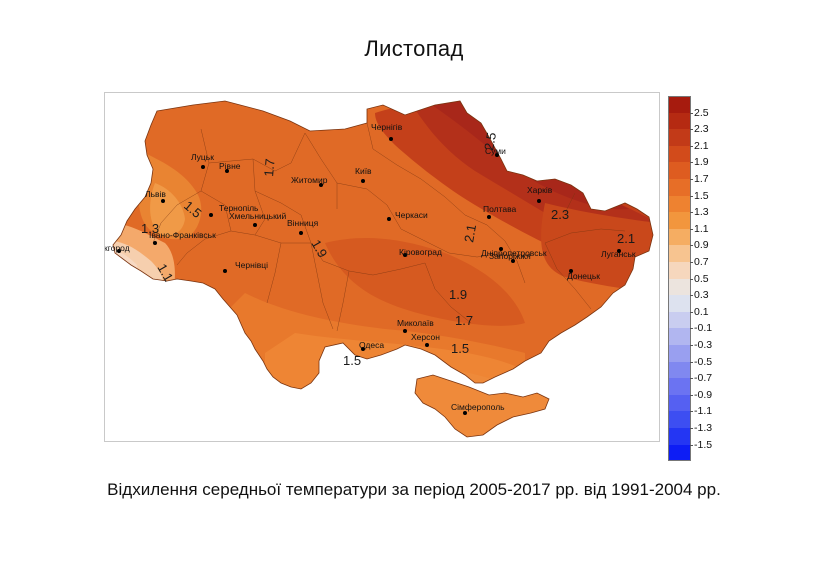 Image resolution: width=828 pixels, height=563 pixels. I want to click on city-dnipropetrovsk: Дніпропетровськ, so click(514, 252).